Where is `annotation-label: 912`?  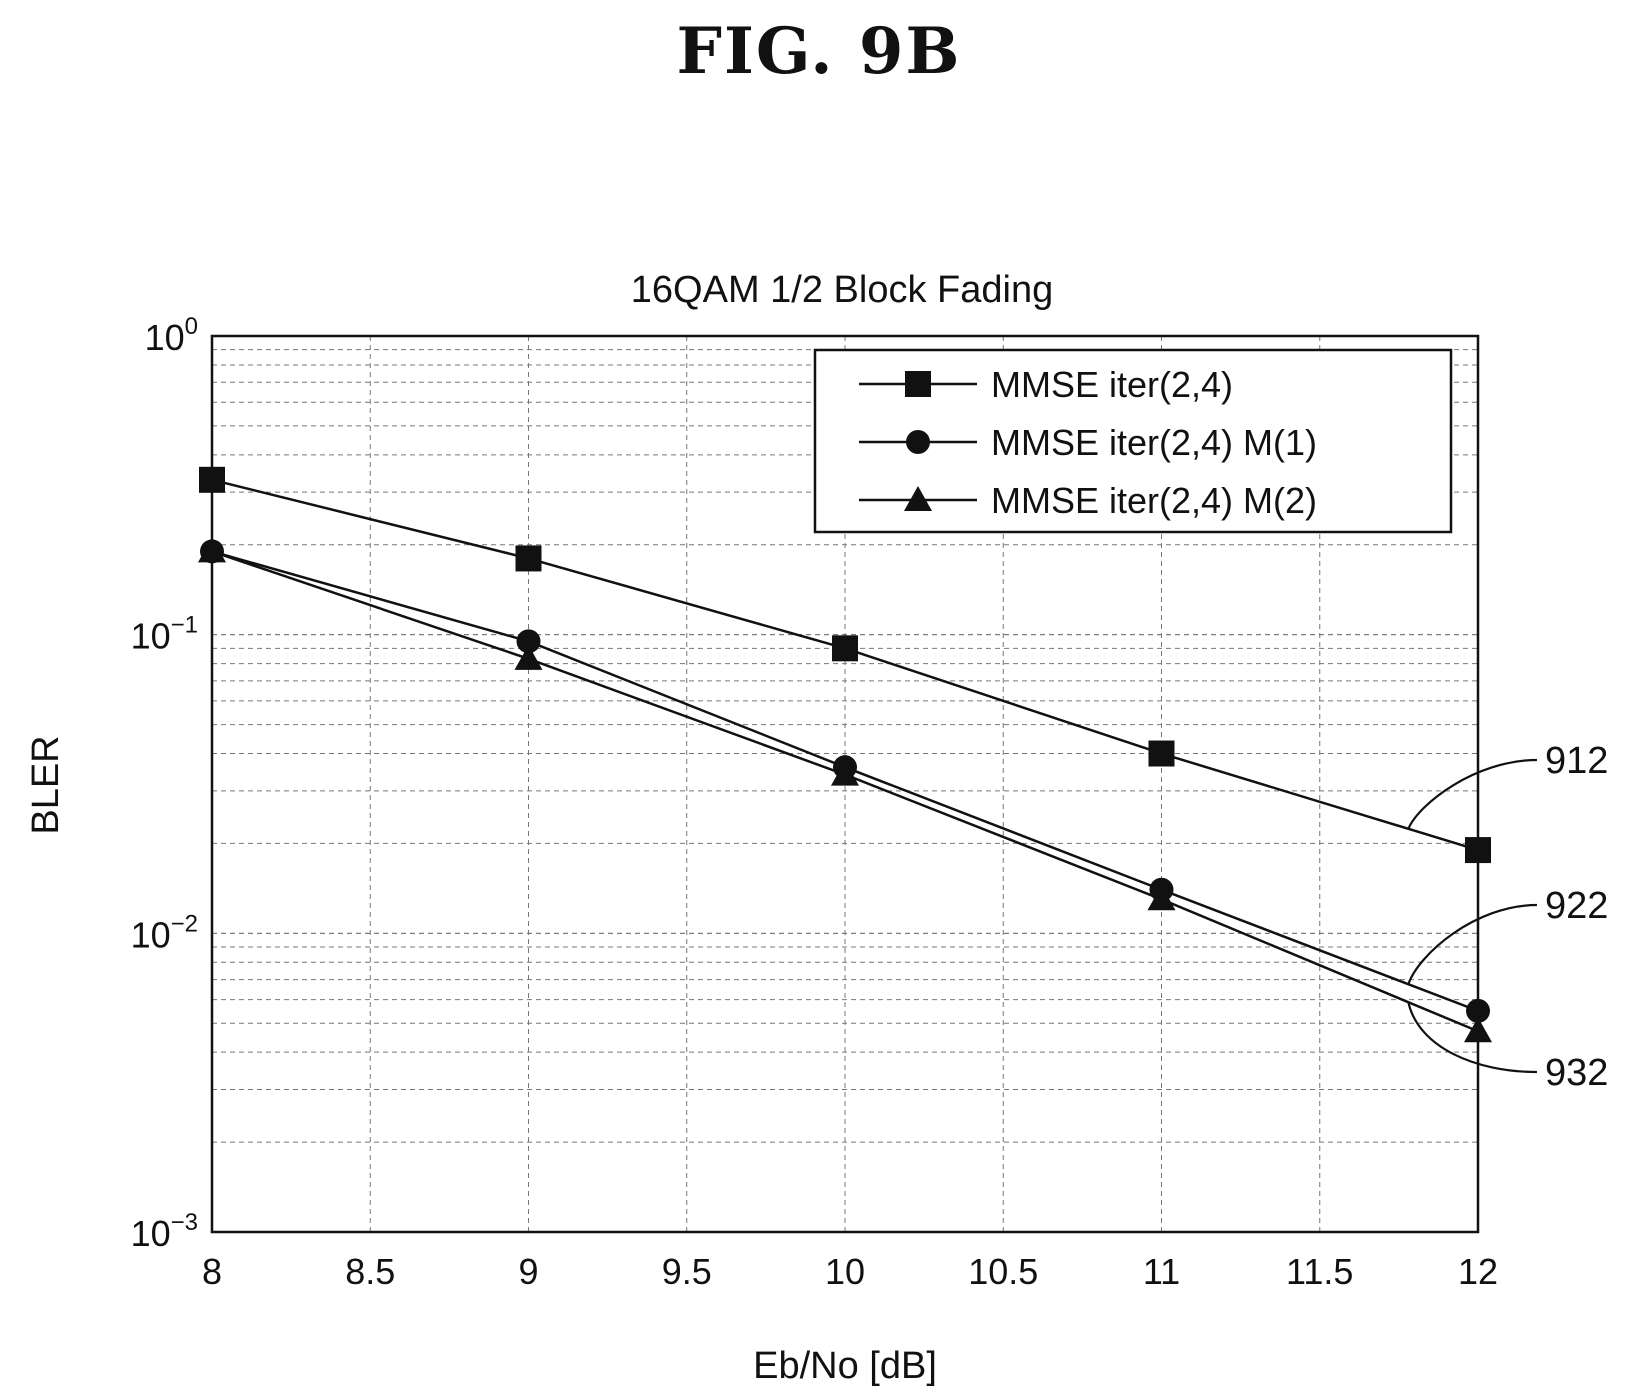 annotation-label: 912 is located at coordinates (1576, 761).